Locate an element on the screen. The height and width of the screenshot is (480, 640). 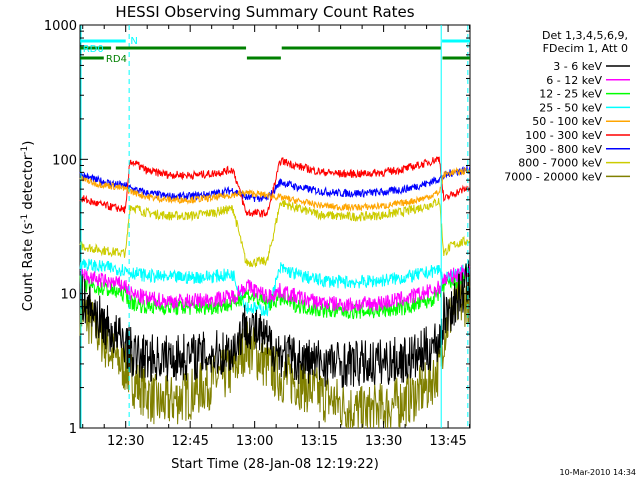
y-tick-label: 1 is located at coordinates (73, 429).